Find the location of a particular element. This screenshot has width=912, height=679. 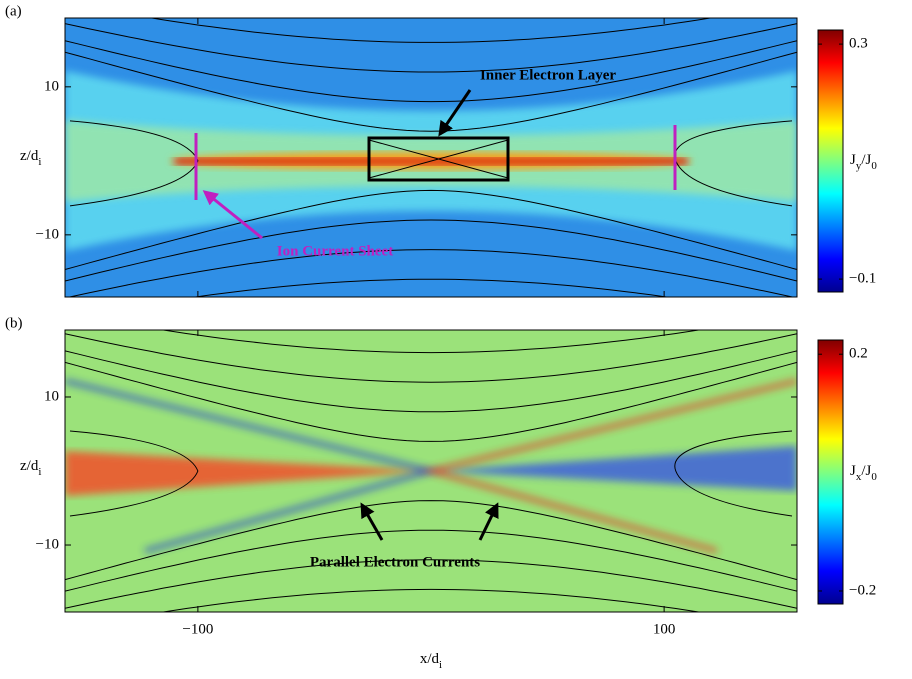

colorbar-tick-label: −0.2 is located at coordinates (862, 590).